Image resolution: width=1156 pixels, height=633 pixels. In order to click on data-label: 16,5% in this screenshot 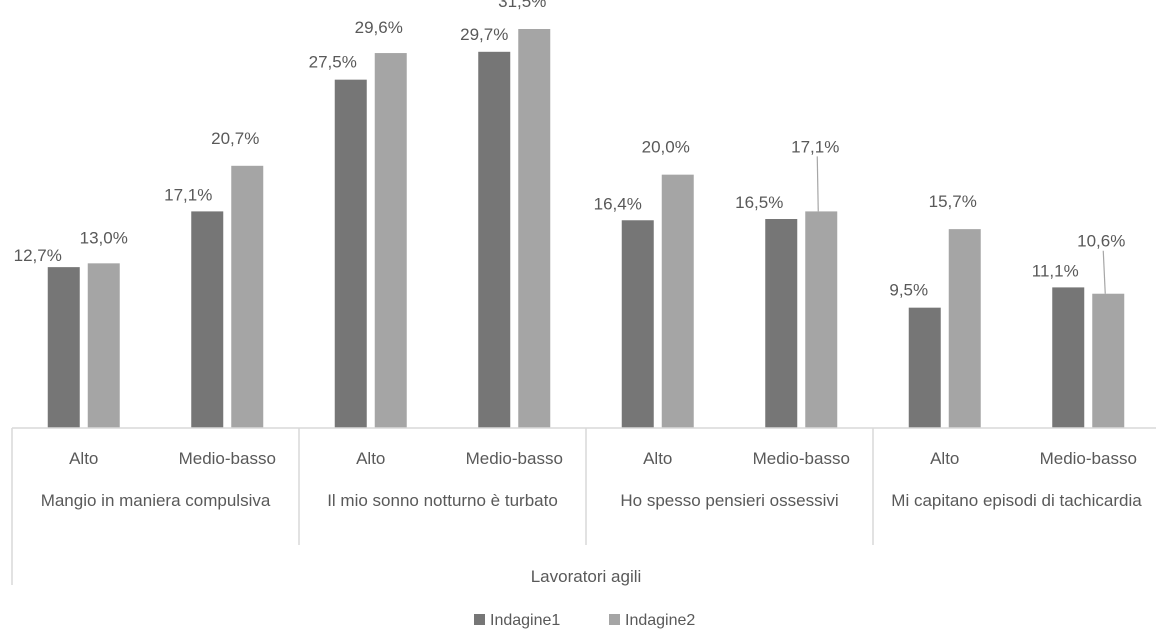, I will do `click(759, 202)`.